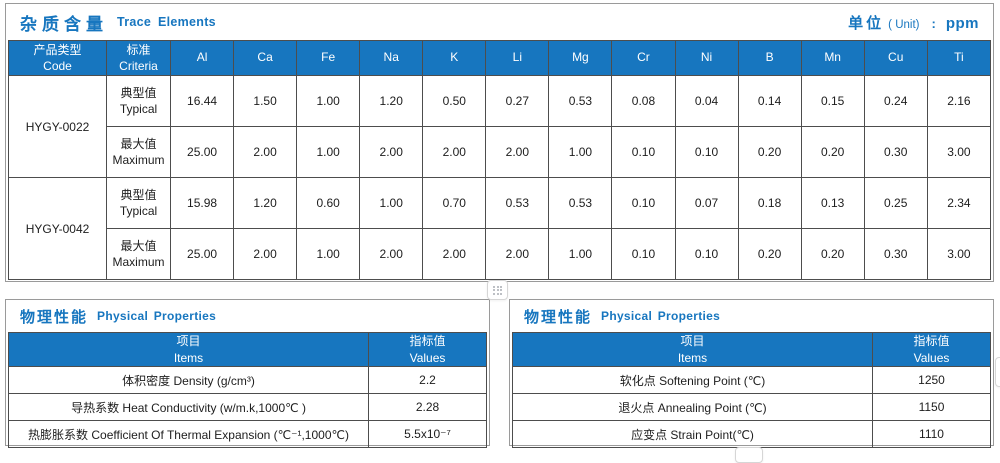 The height and width of the screenshot is (463, 1000). Describe the element at coordinates (832, 58) in the screenshot. I see `col-header-element-mn: Mn` at that location.